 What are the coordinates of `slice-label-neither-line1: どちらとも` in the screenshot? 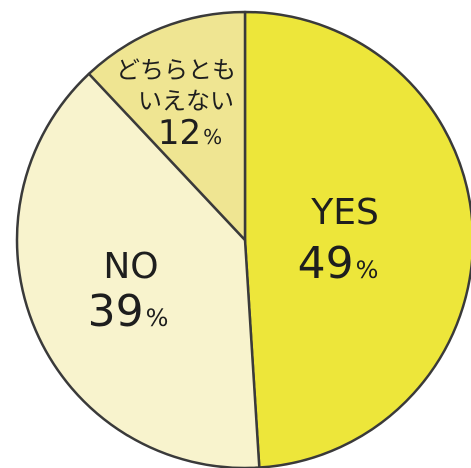 It's located at (176, 70).